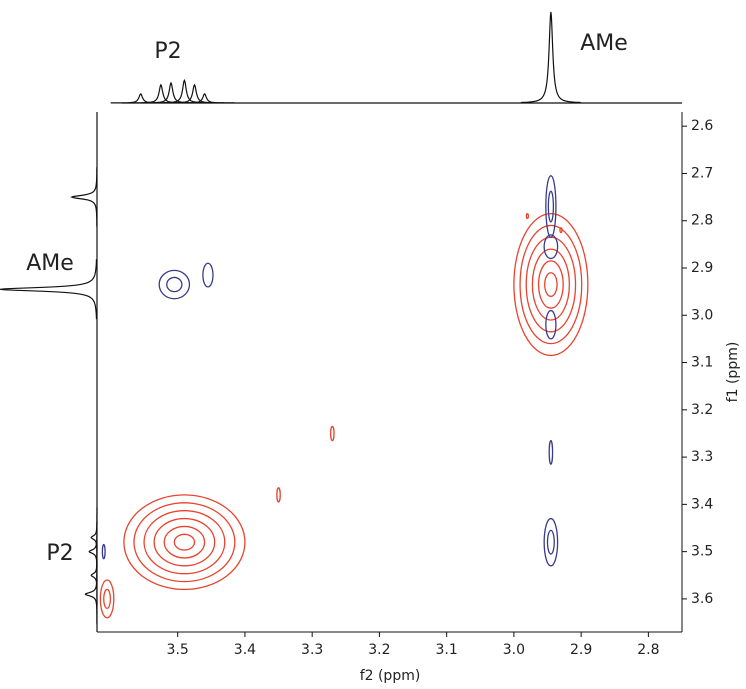  What do you see at coordinates (390, 676) in the screenshot?
I see `x-axis-label: f2 (ppm)` at bounding box center [390, 676].